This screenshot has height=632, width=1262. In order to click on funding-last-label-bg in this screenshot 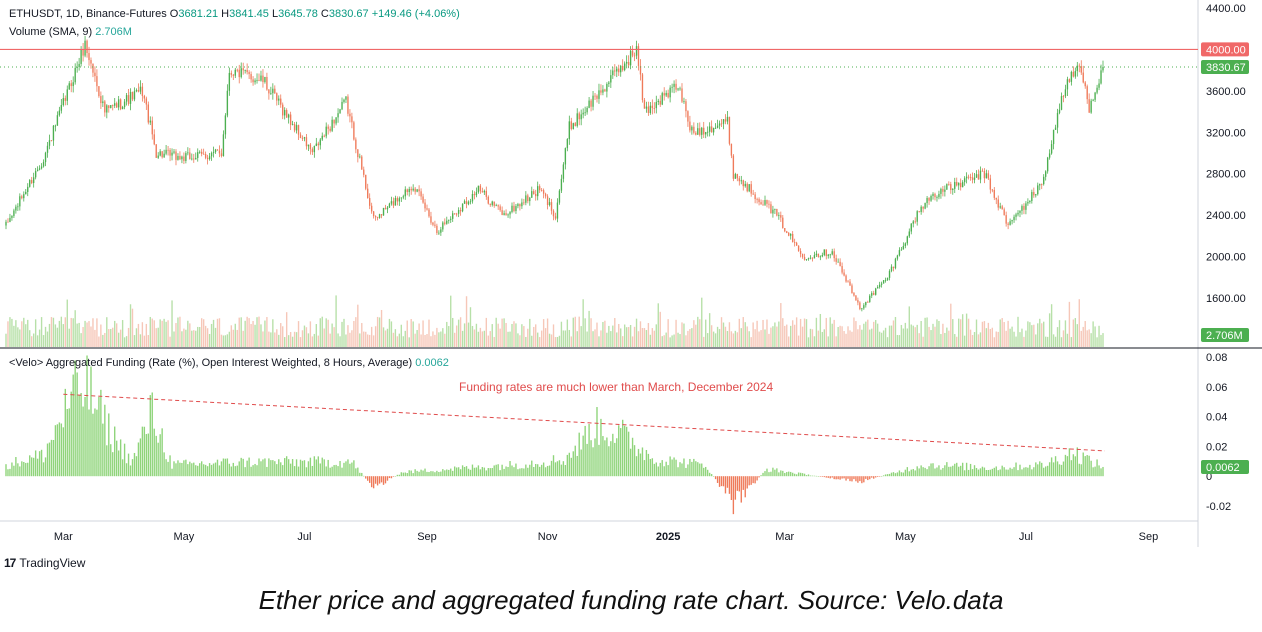, I will do `click(1225, 466)`.